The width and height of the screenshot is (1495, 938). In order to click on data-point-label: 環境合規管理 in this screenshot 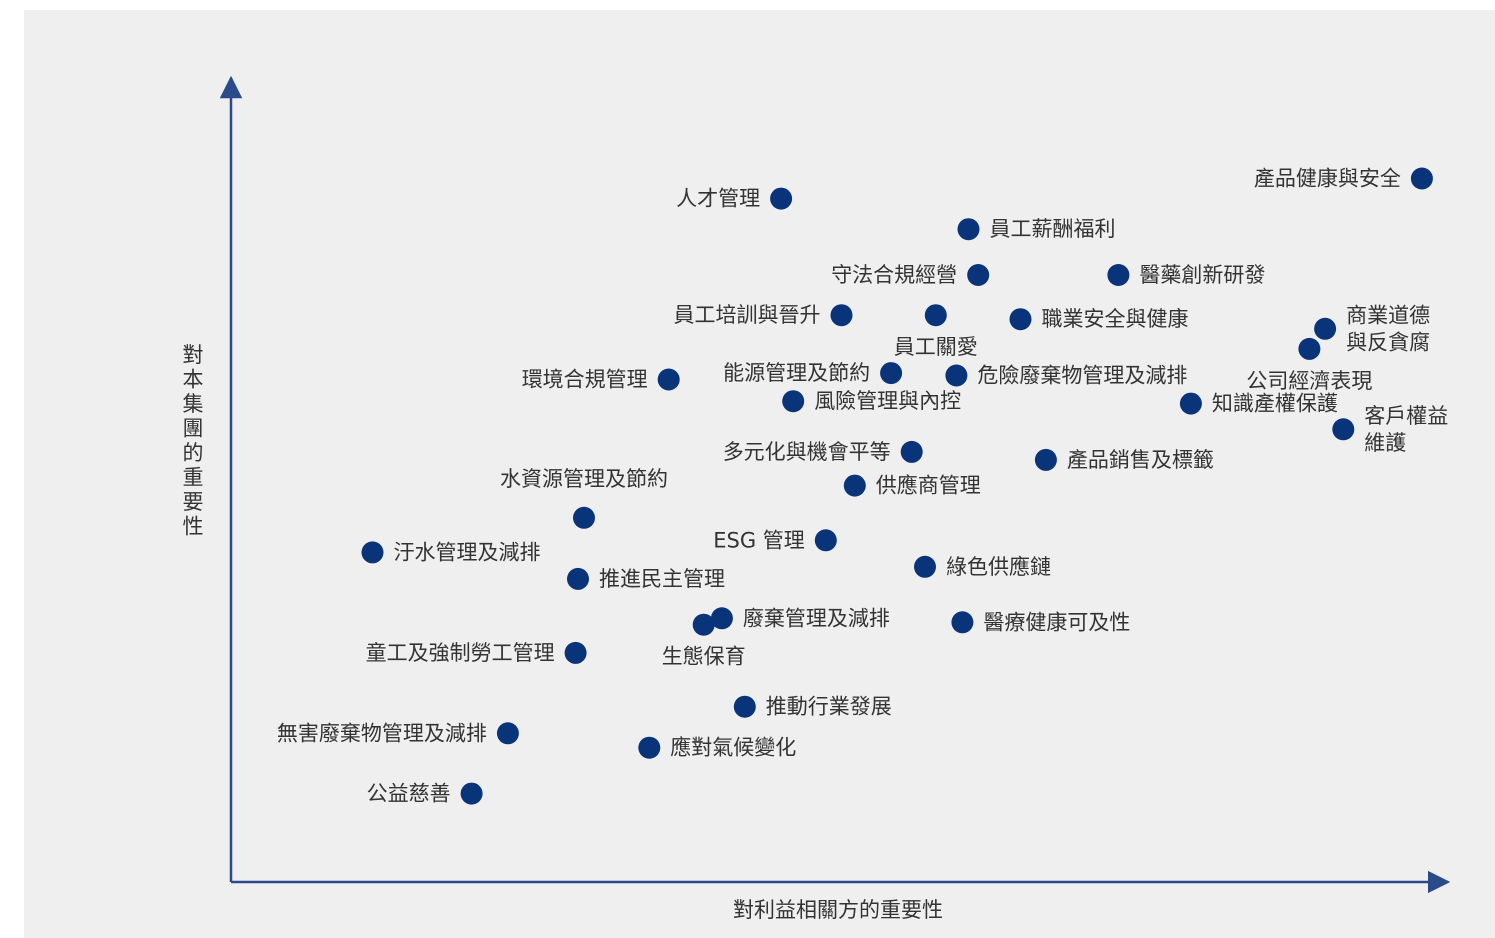, I will do `click(585, 380)`.